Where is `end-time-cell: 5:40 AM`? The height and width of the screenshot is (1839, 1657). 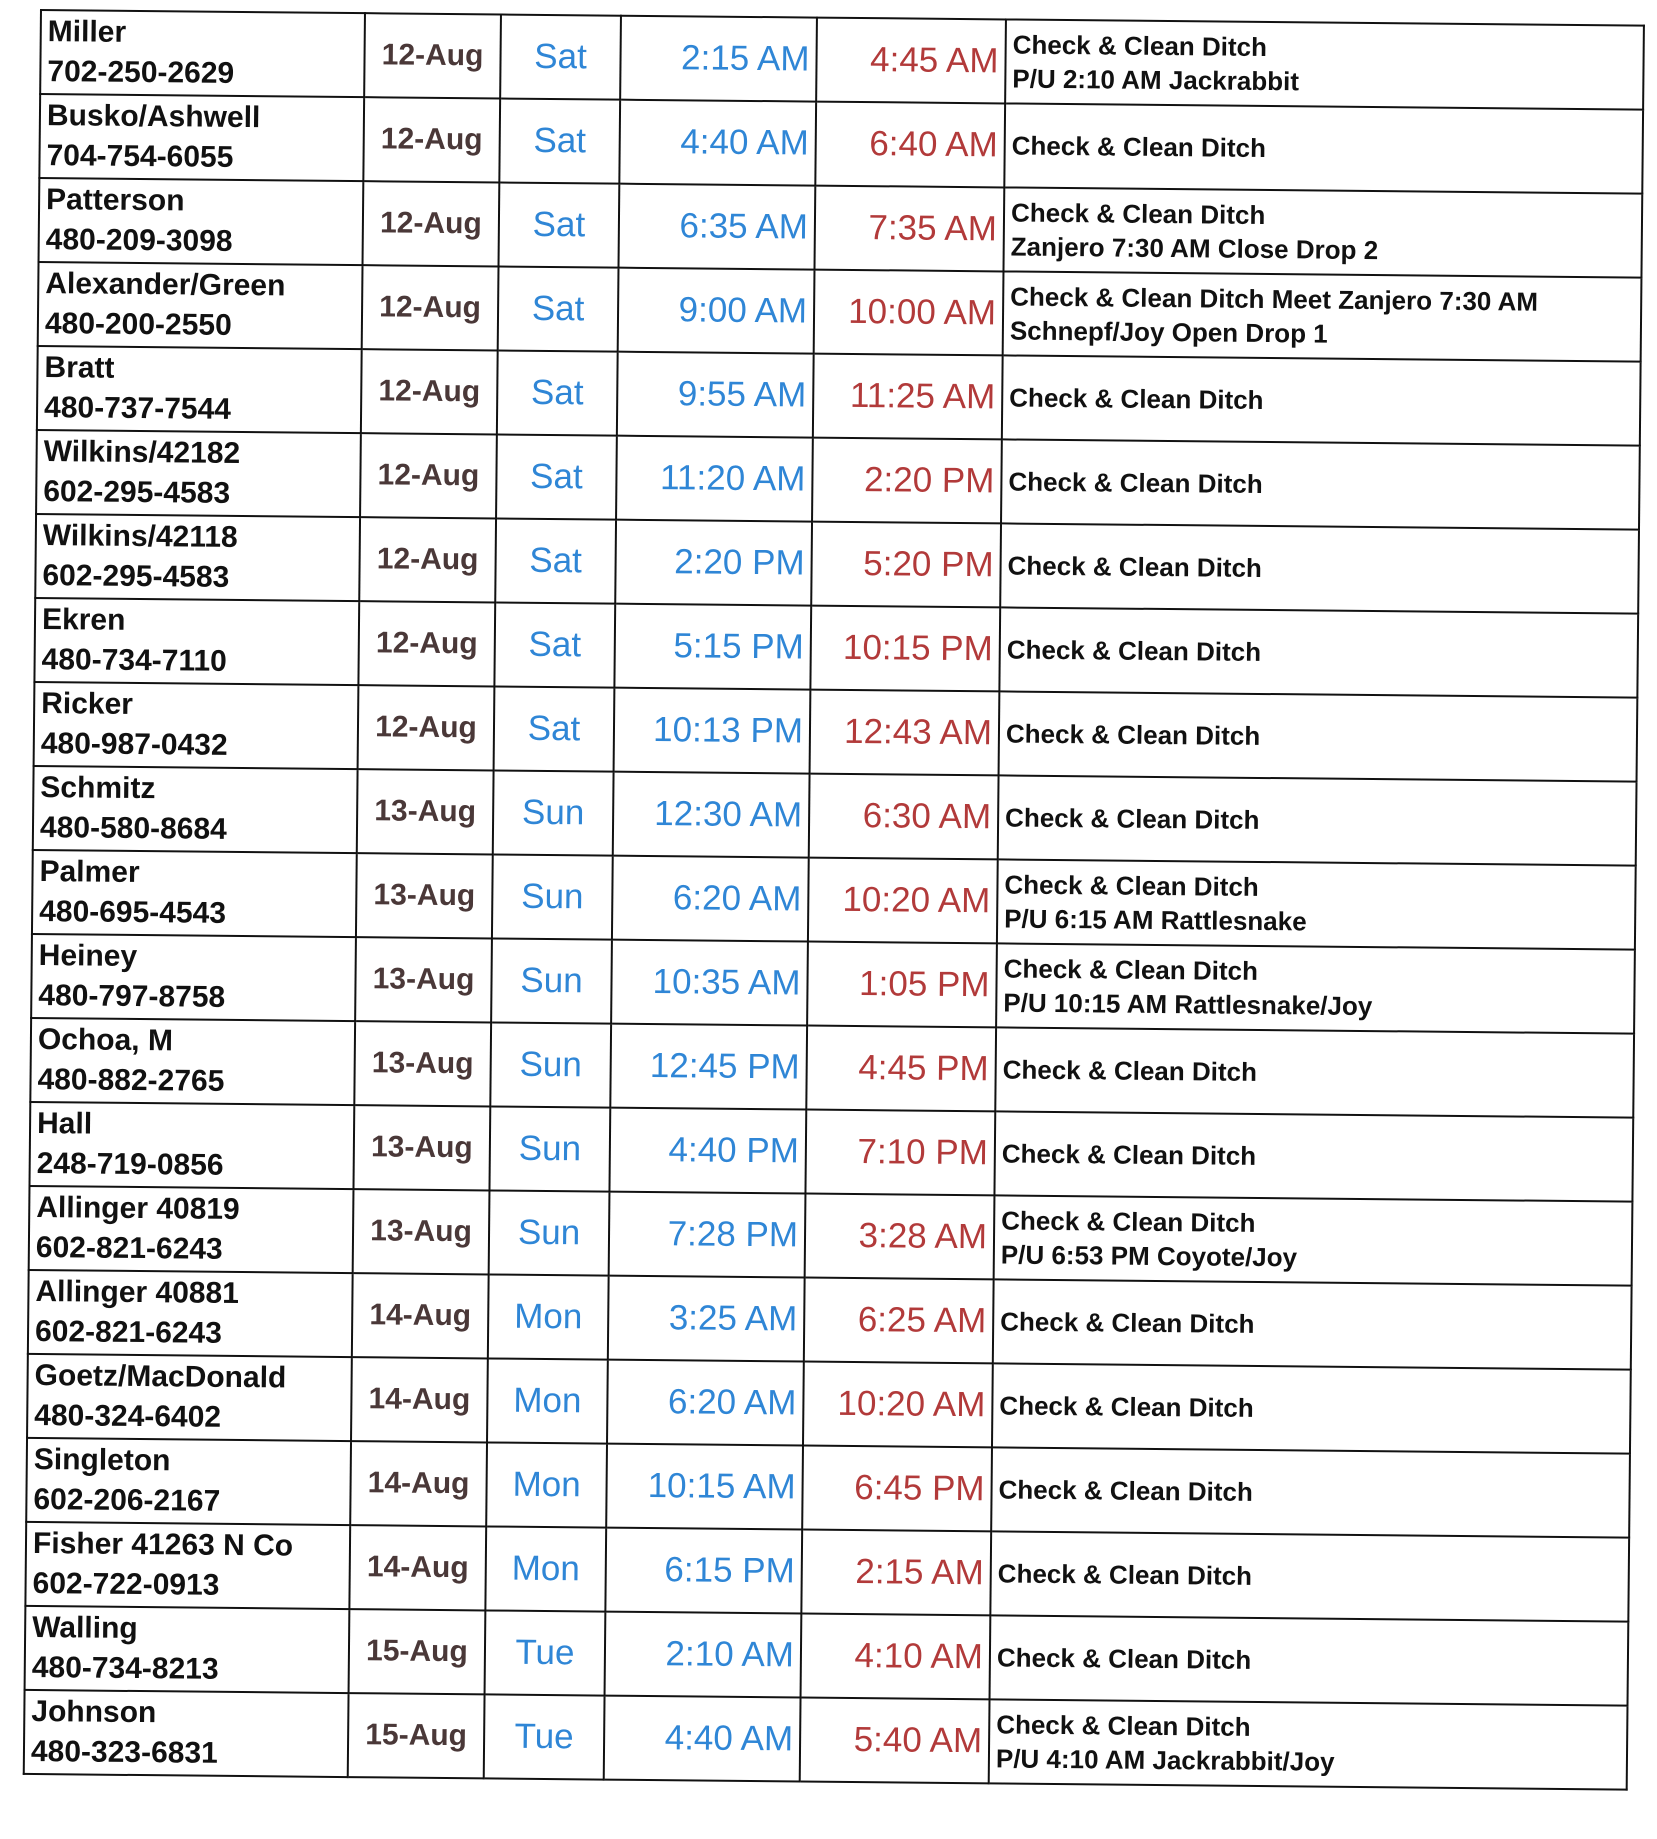 end-time-cell: 5:40 AM is located at coordinates (894, 1740).